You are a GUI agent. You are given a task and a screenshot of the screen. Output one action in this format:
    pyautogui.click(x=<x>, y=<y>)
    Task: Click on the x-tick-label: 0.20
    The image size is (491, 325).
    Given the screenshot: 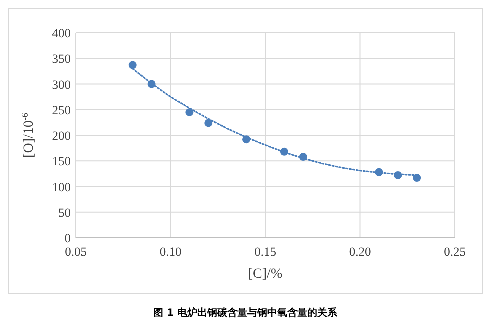 What is the action you would take?
    pyautogui.click(x=360, y=252)
    